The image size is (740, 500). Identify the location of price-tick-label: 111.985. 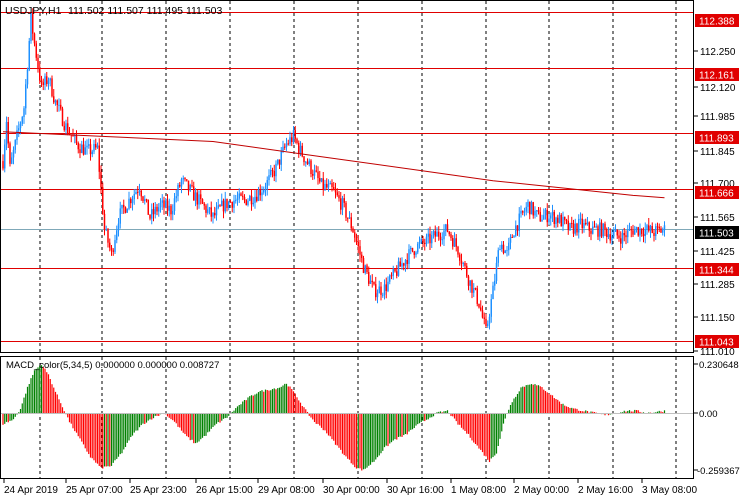
(717, 117).